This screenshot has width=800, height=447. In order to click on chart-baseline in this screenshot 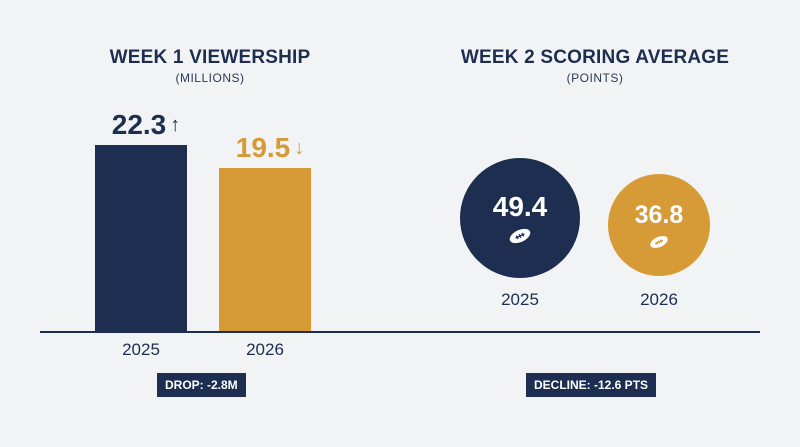, I will do `click(400, 332)`.